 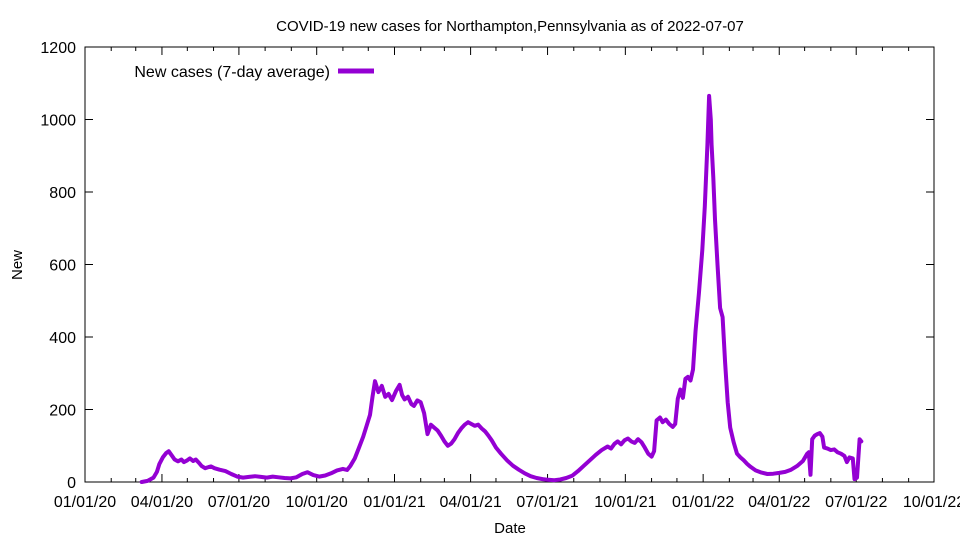 What do you see at coordinates (71, 483) in the screenshot?
I see `y-tick-label: 0` at bounding box center [71, 483].